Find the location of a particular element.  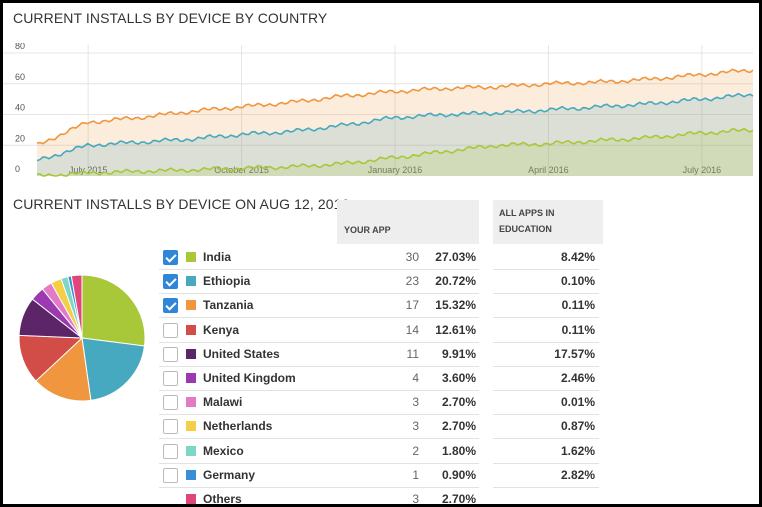

education-percent: 0.10% is located at coordinates (577, 281).